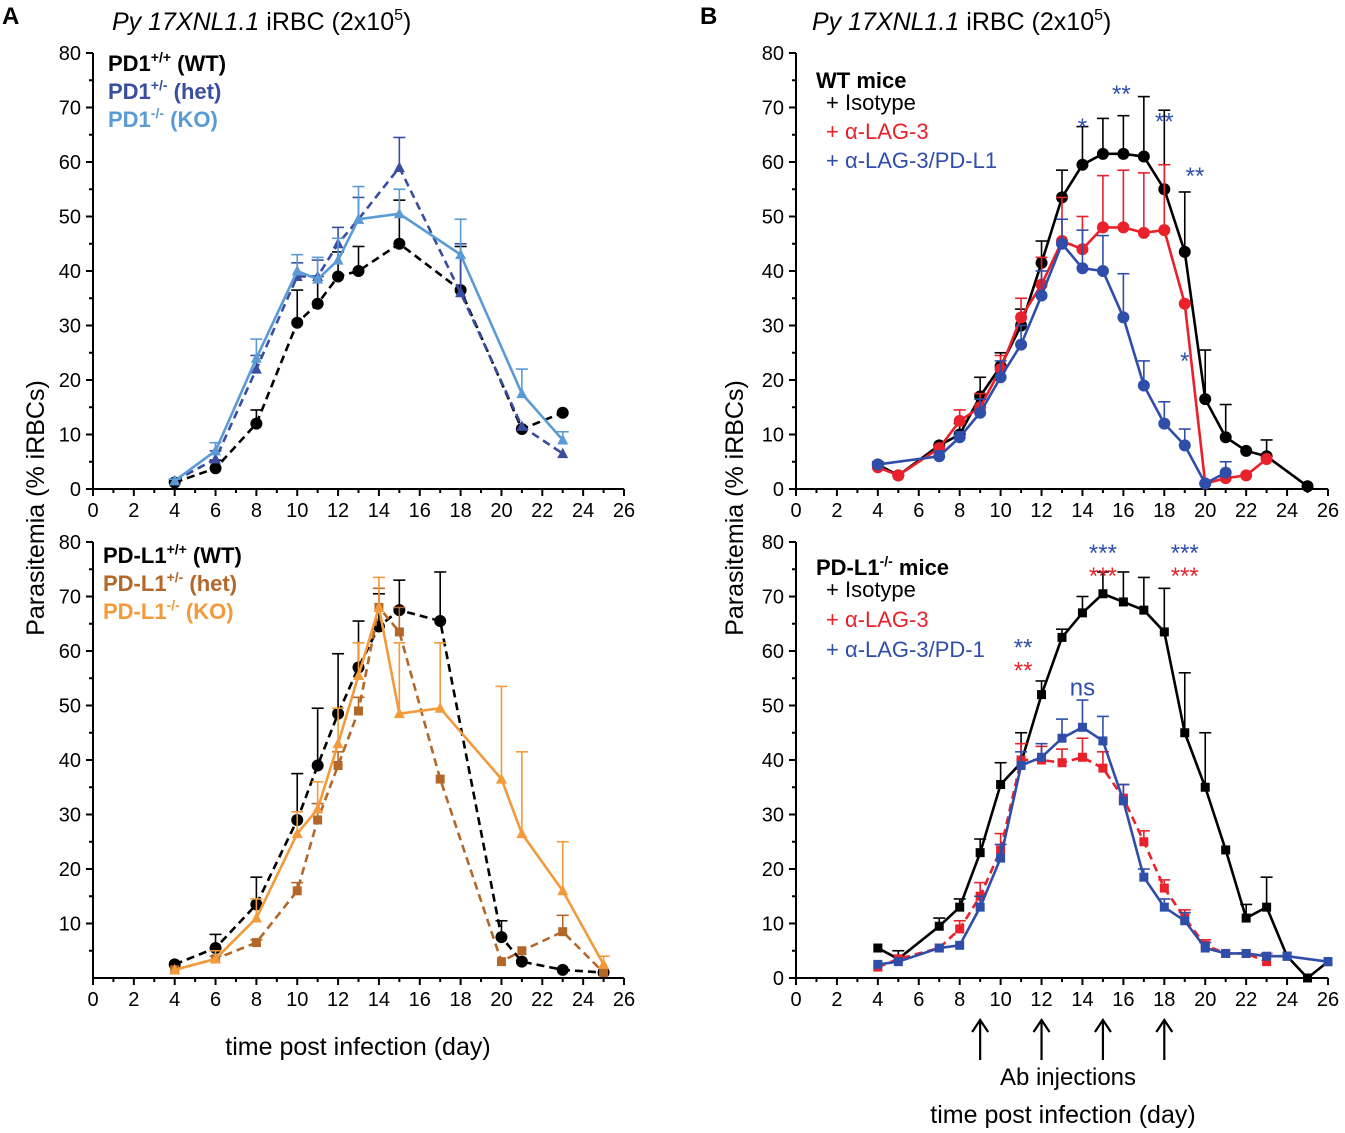 The image size is (1345, 1133). Describe the element at coordinates (133, 1000) in the screenshot. I see `x-tick-label: 2` at that location.